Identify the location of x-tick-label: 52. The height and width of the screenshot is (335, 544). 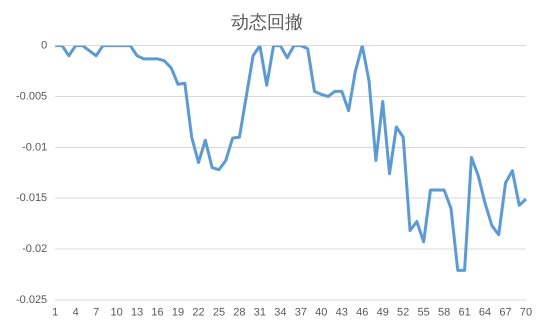
(403, 312).